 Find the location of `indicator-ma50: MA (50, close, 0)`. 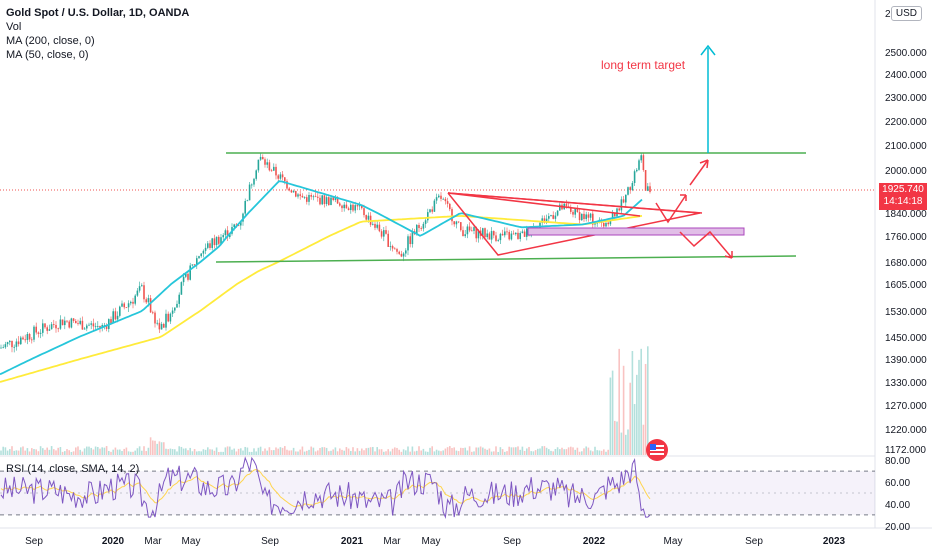

indicator-ma50: MA (50, close, 0) is located at coordinates (47, 55).